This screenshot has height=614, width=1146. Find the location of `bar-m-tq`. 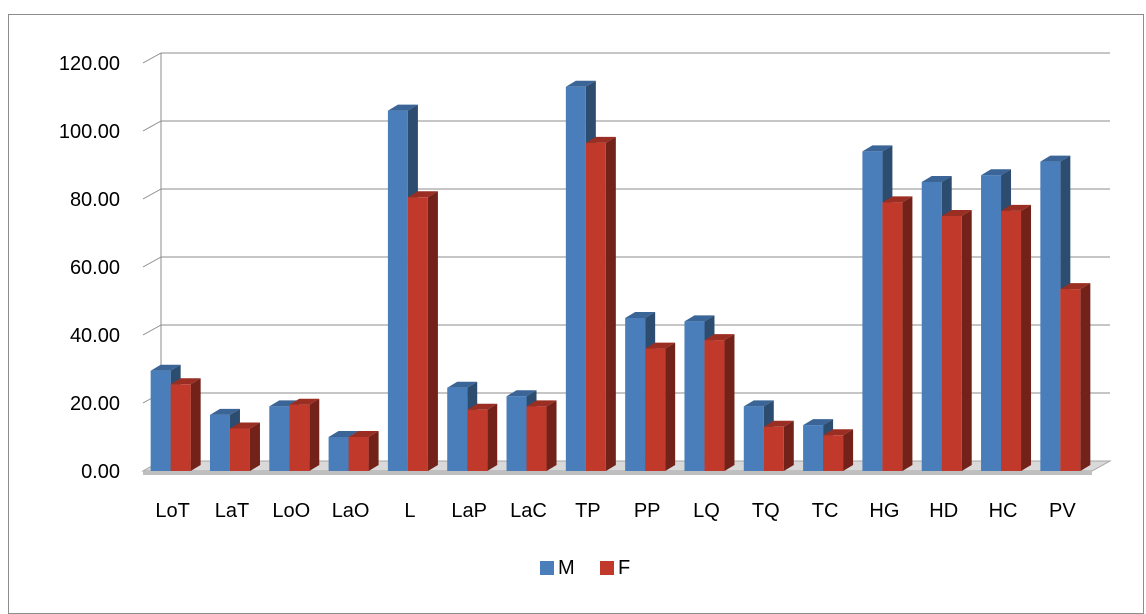

bar-m-tq is located at coordinates (753, 438).